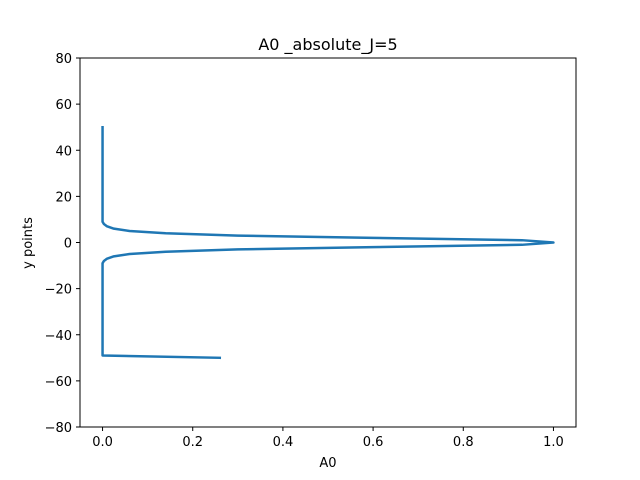  Describe the element at coordinates (62, 244) in the screenshot. I see `y-axis-ticks: −80 −60 −40 −20 0 20 40 60 80` at that location.